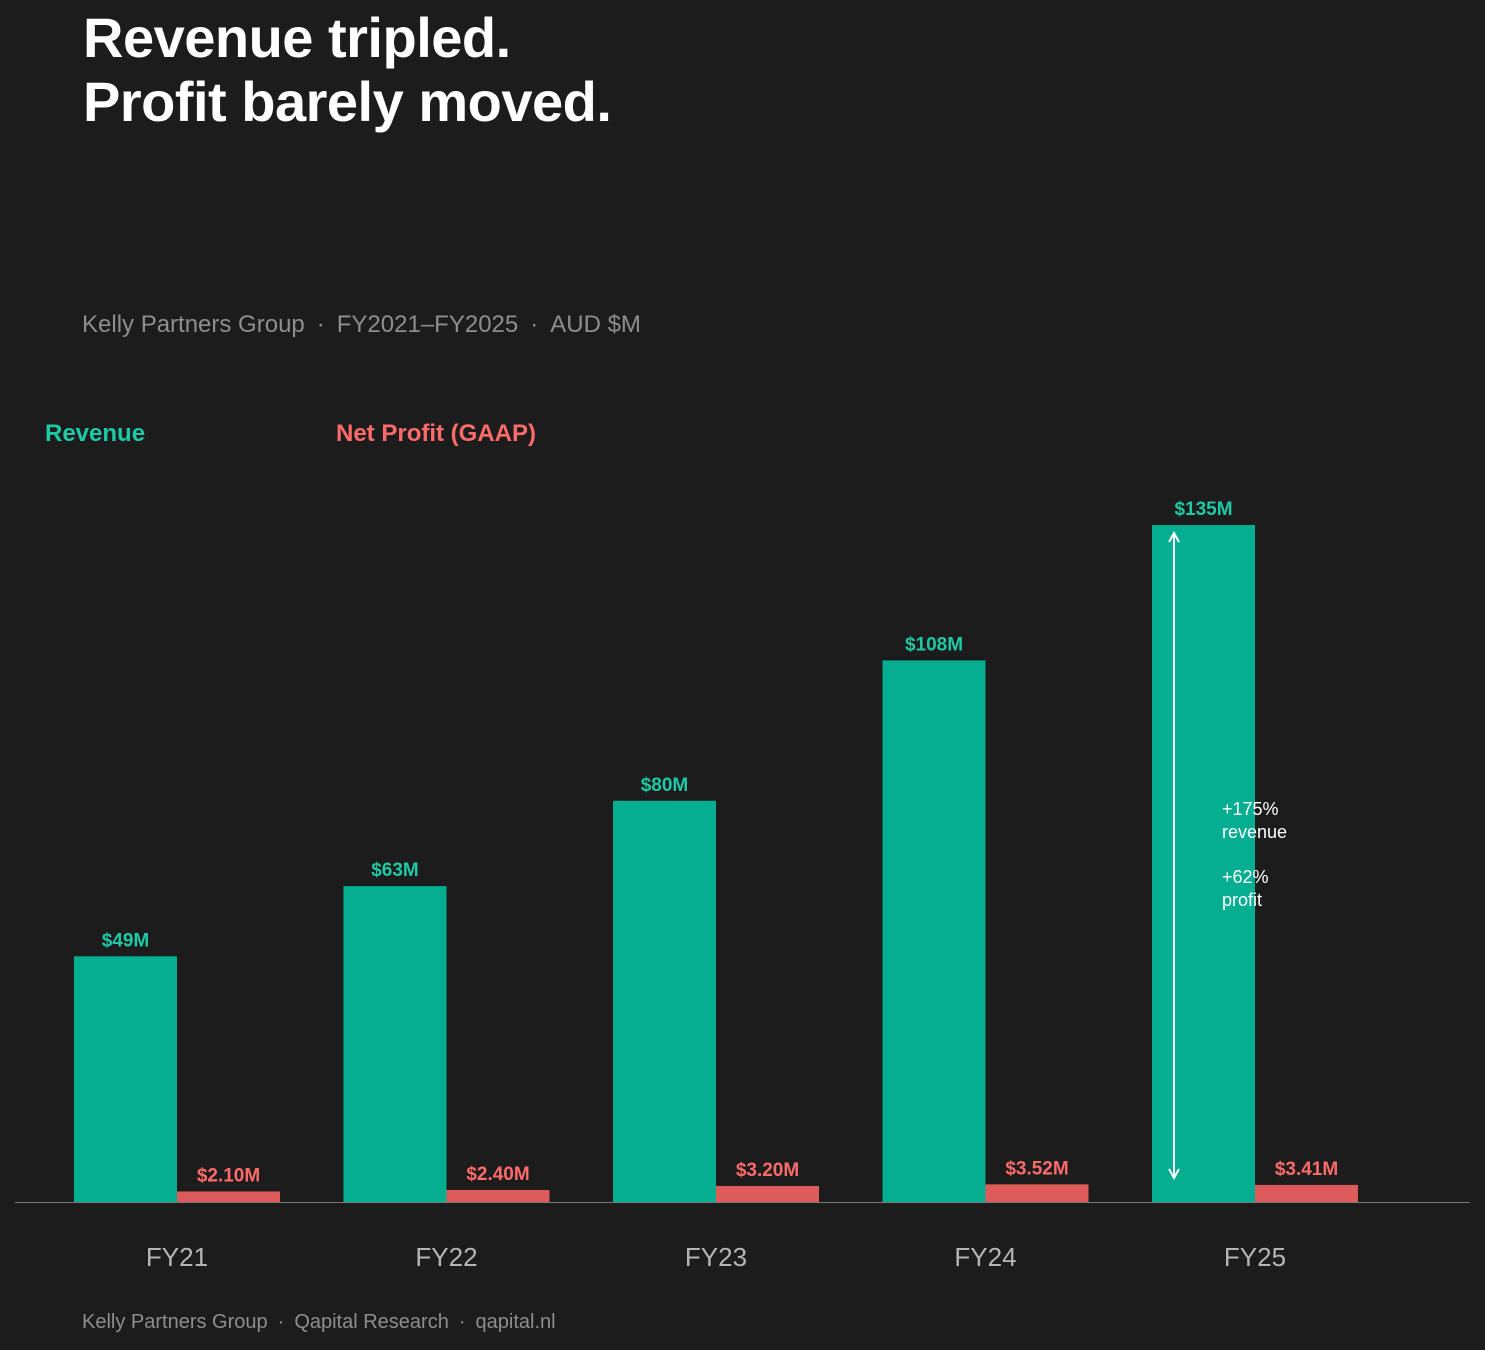 The image size is (1485, 1350). What do you see at coordinates (436, 433) in the screenshot?
I see `legend-net-profit: Net Profit (GAAP)` at bounding box center [436, 433].